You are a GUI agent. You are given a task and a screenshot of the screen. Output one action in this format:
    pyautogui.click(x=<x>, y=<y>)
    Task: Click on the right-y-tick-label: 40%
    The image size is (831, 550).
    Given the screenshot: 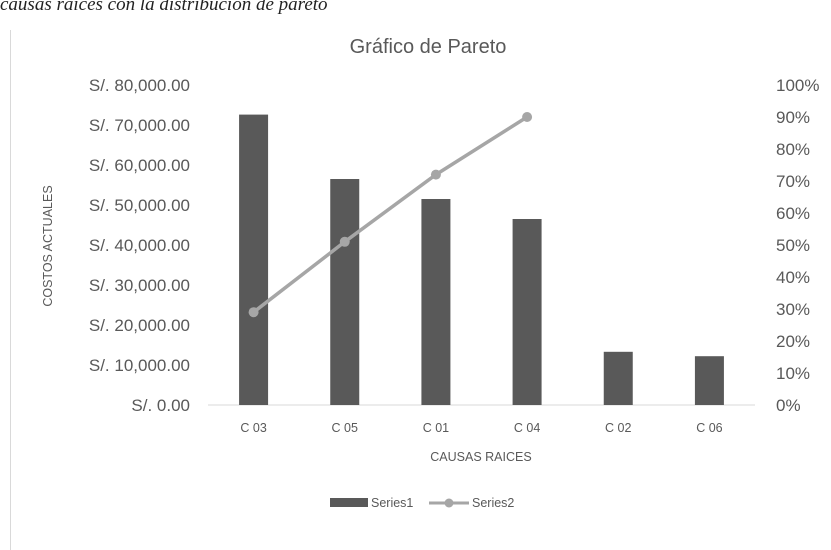 What is the action you would take?
    pyautogui.click(x=793, y=277)
    